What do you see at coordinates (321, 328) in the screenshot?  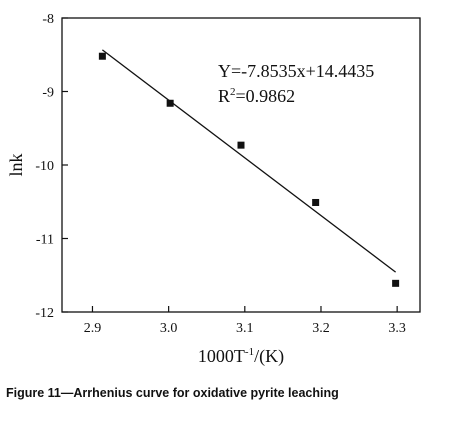 I see `x-tick-label: 3.2` at bounding box center [321, 328].